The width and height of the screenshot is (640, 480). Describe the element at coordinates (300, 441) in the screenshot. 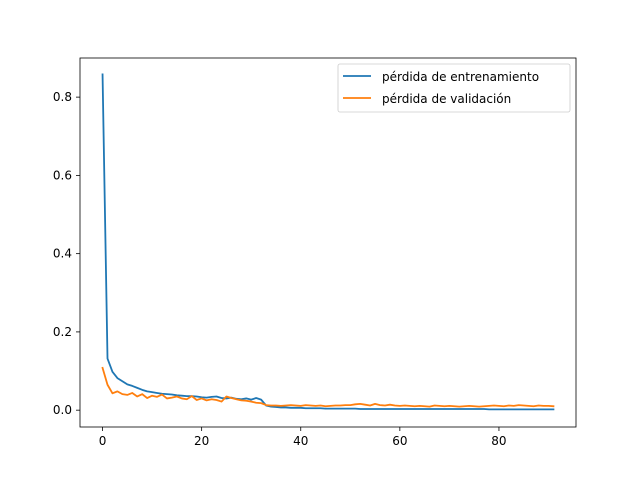

I see `x-tick-label: 40` at that location.